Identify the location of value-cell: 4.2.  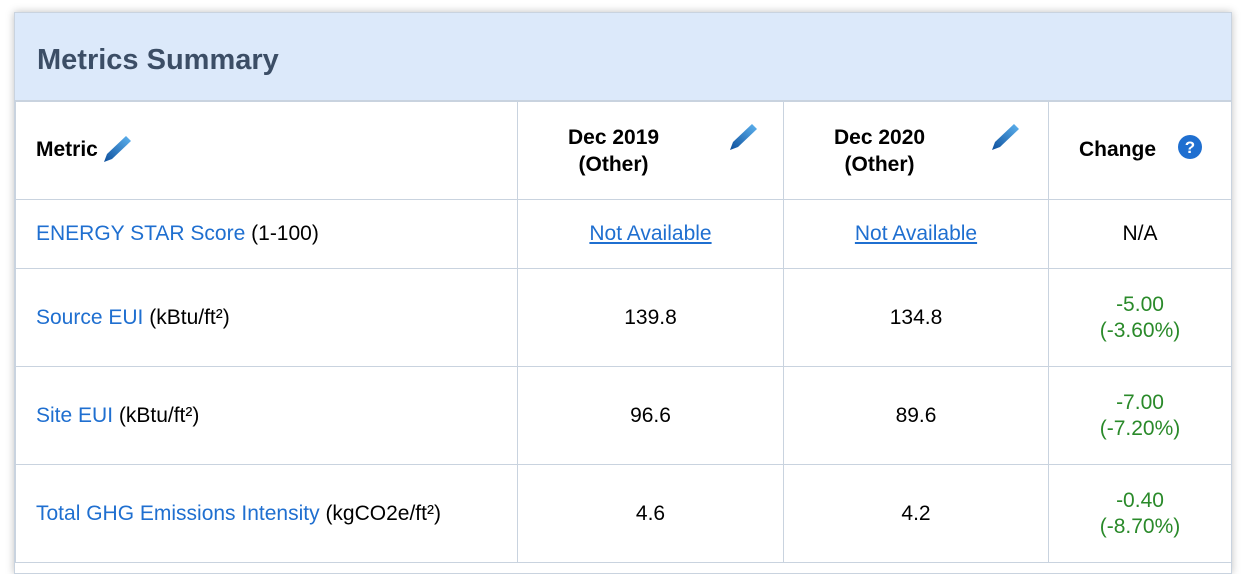
(916, 513).